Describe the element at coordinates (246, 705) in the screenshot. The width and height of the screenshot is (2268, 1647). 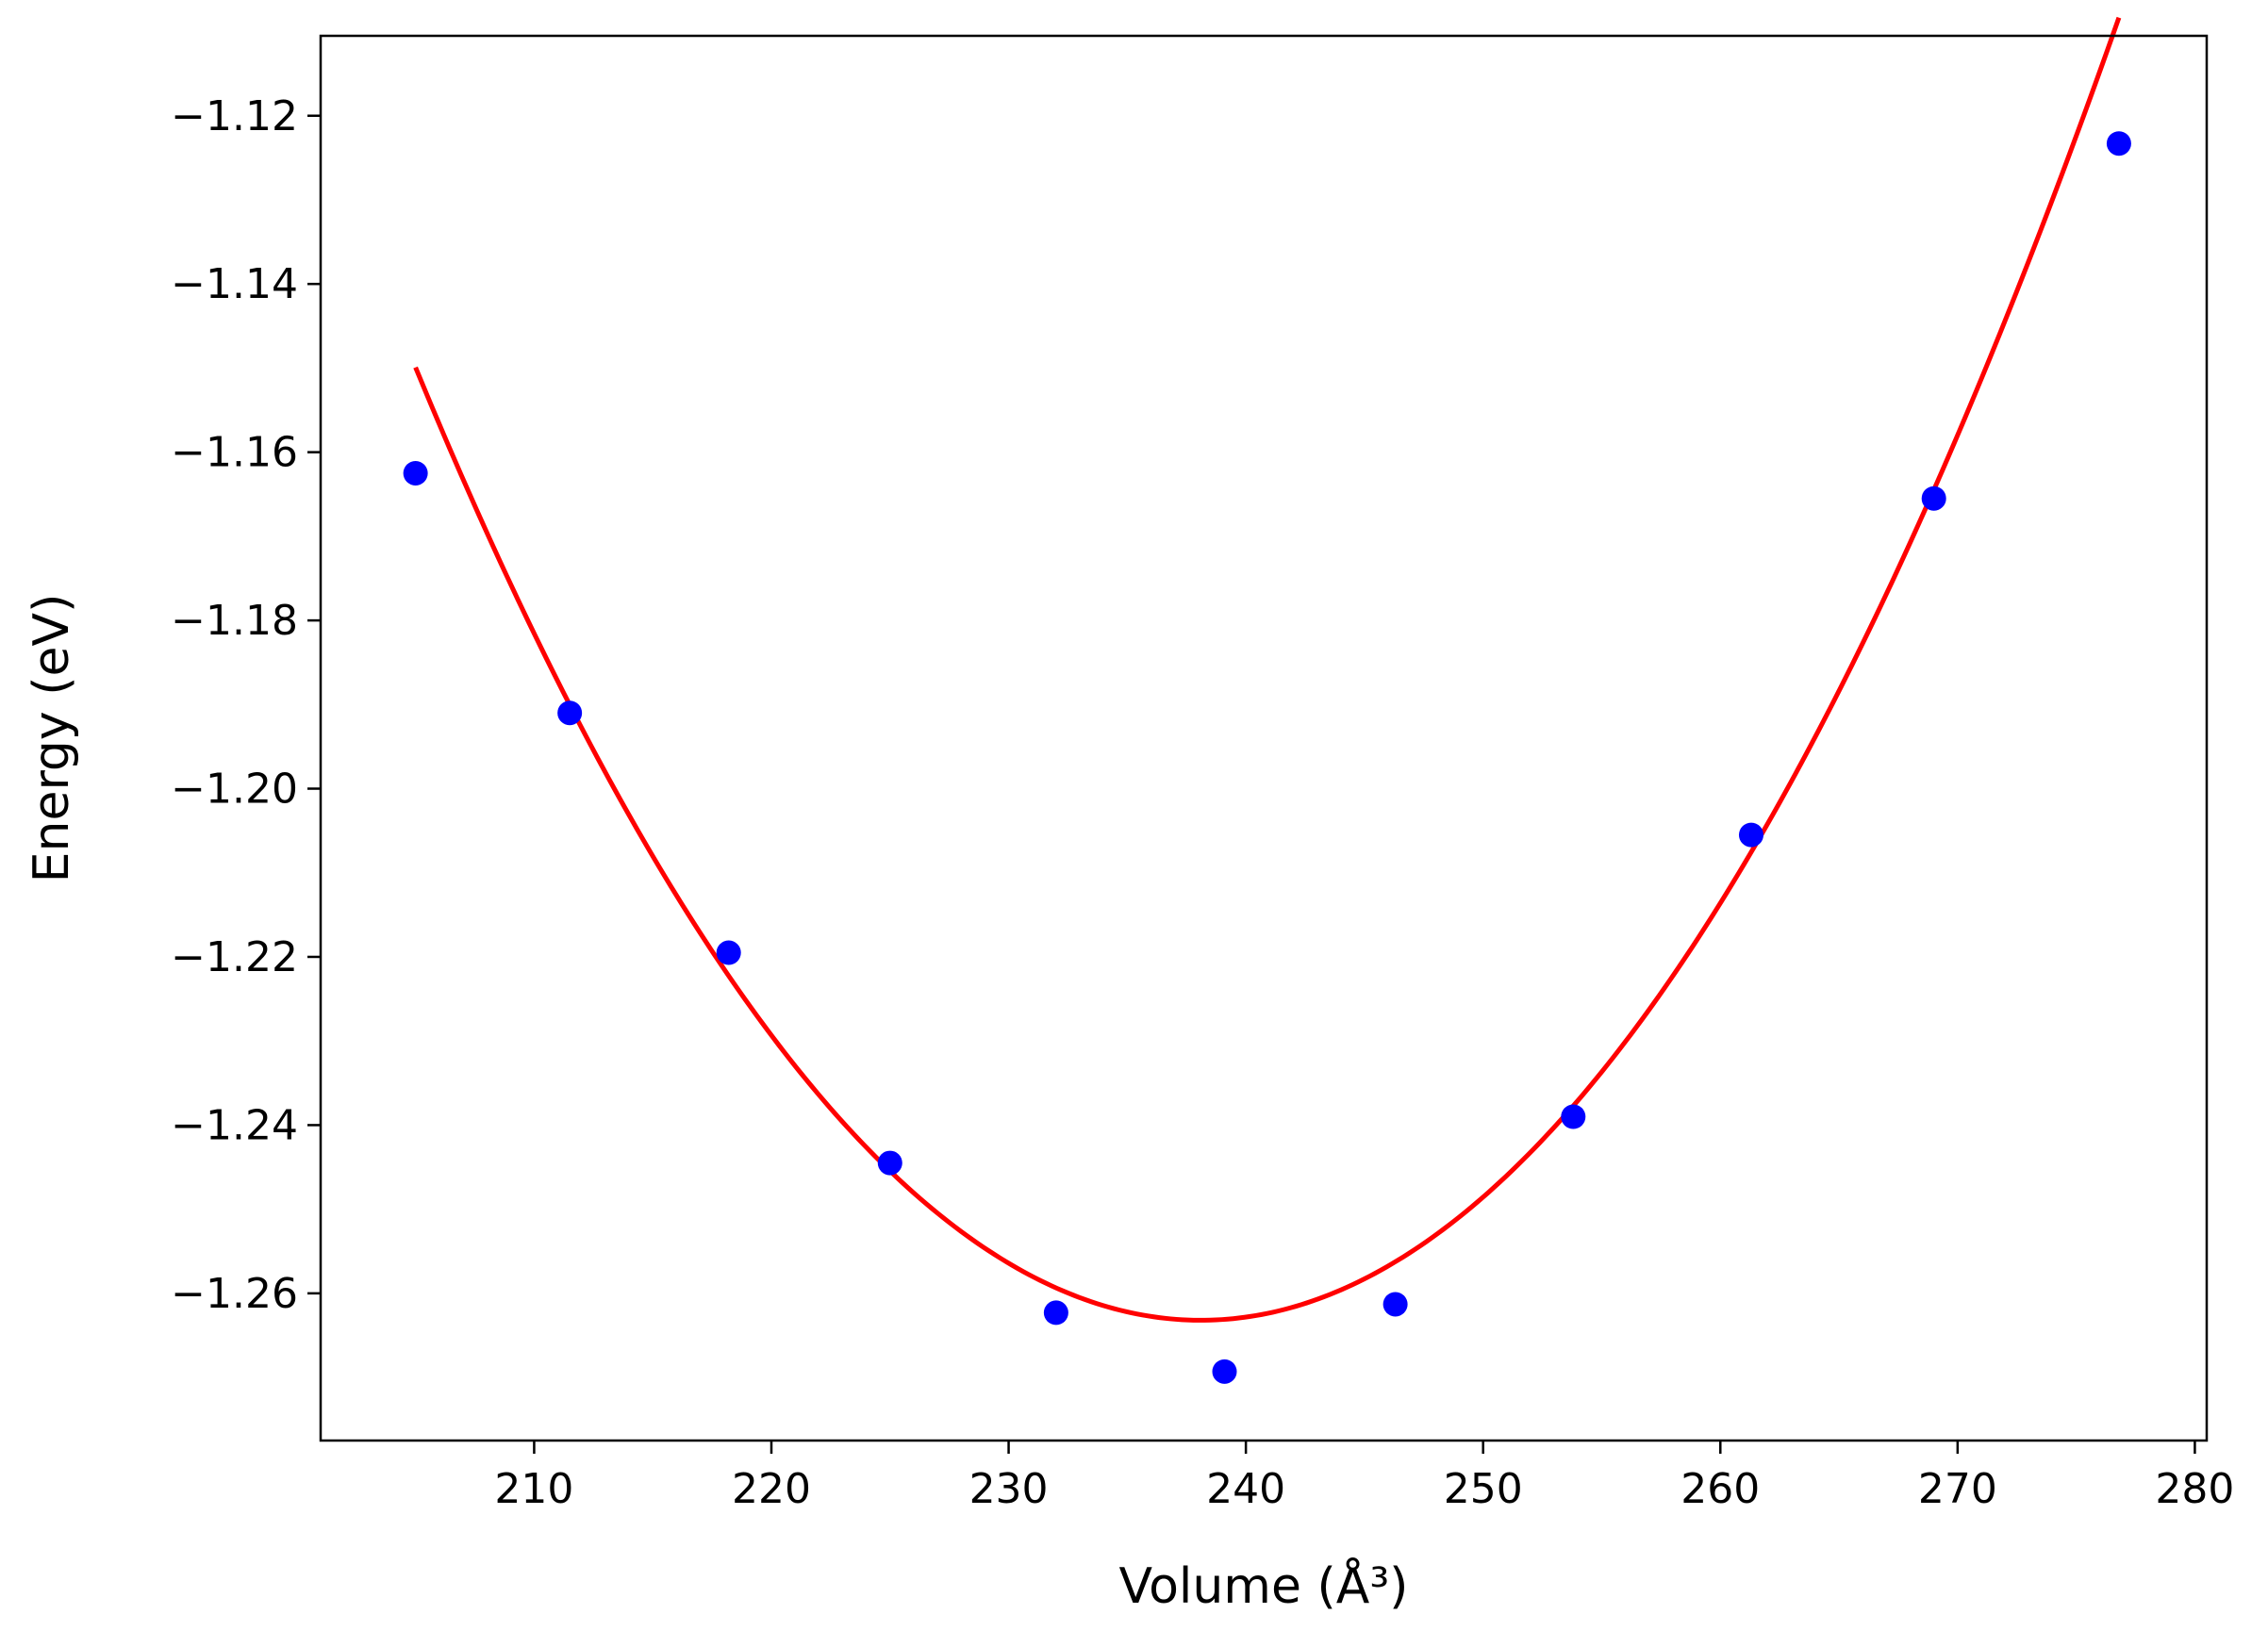
I see `y-axis-ticks: −1.12 −1.14 −1.16 −1.18 −1.20 −1.22 −1.24 −1.26` at that location.